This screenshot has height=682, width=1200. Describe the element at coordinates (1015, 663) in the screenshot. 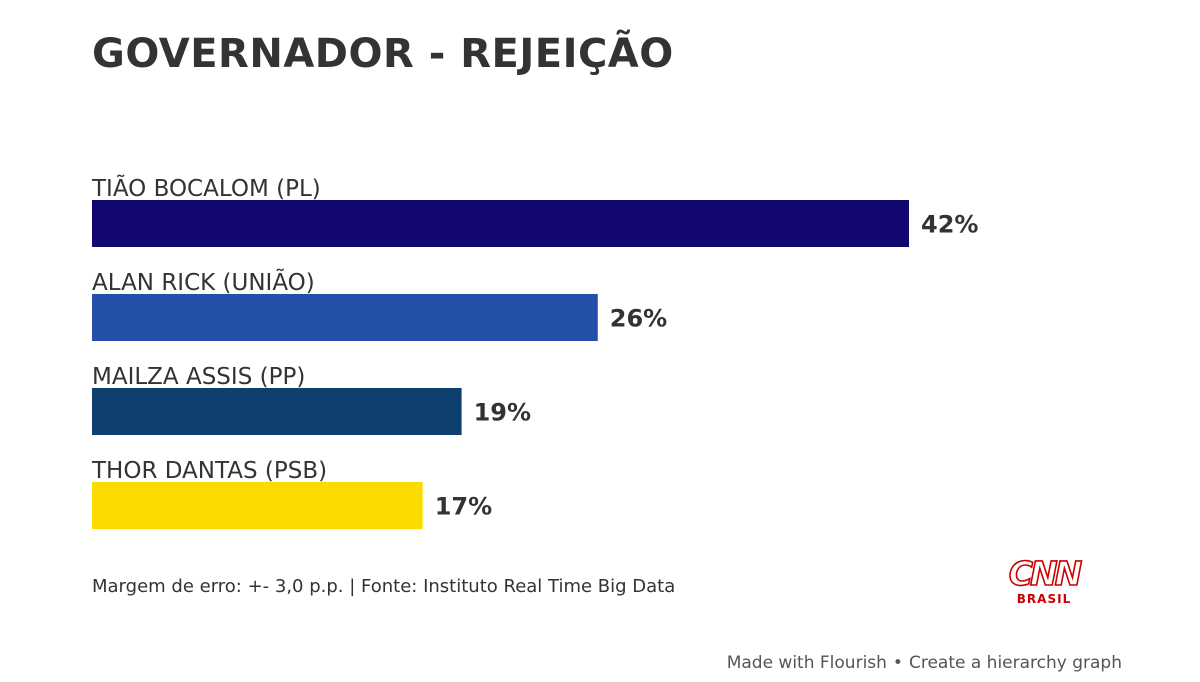

I see `create-hierarchy-graph-link: Create a hierarchy graph` at that location.